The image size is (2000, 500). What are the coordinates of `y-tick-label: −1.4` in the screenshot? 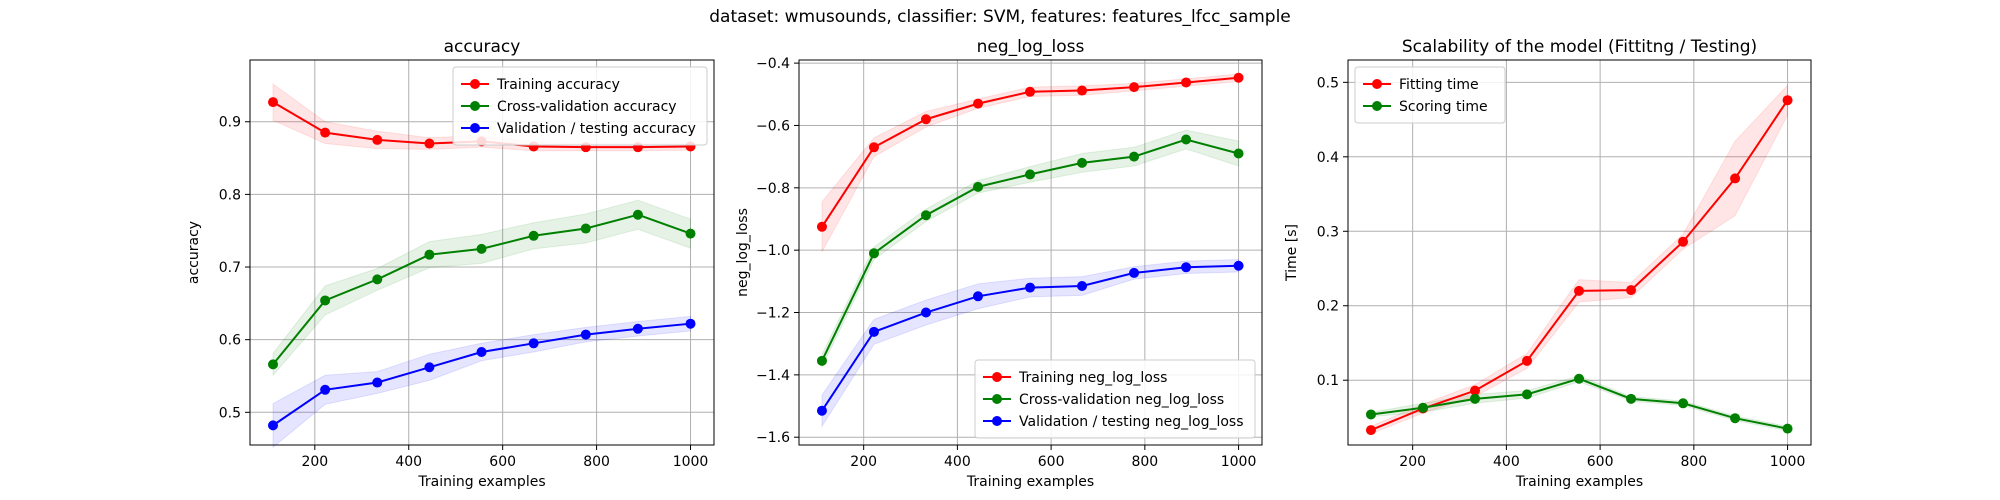 It's located at (773, 376).